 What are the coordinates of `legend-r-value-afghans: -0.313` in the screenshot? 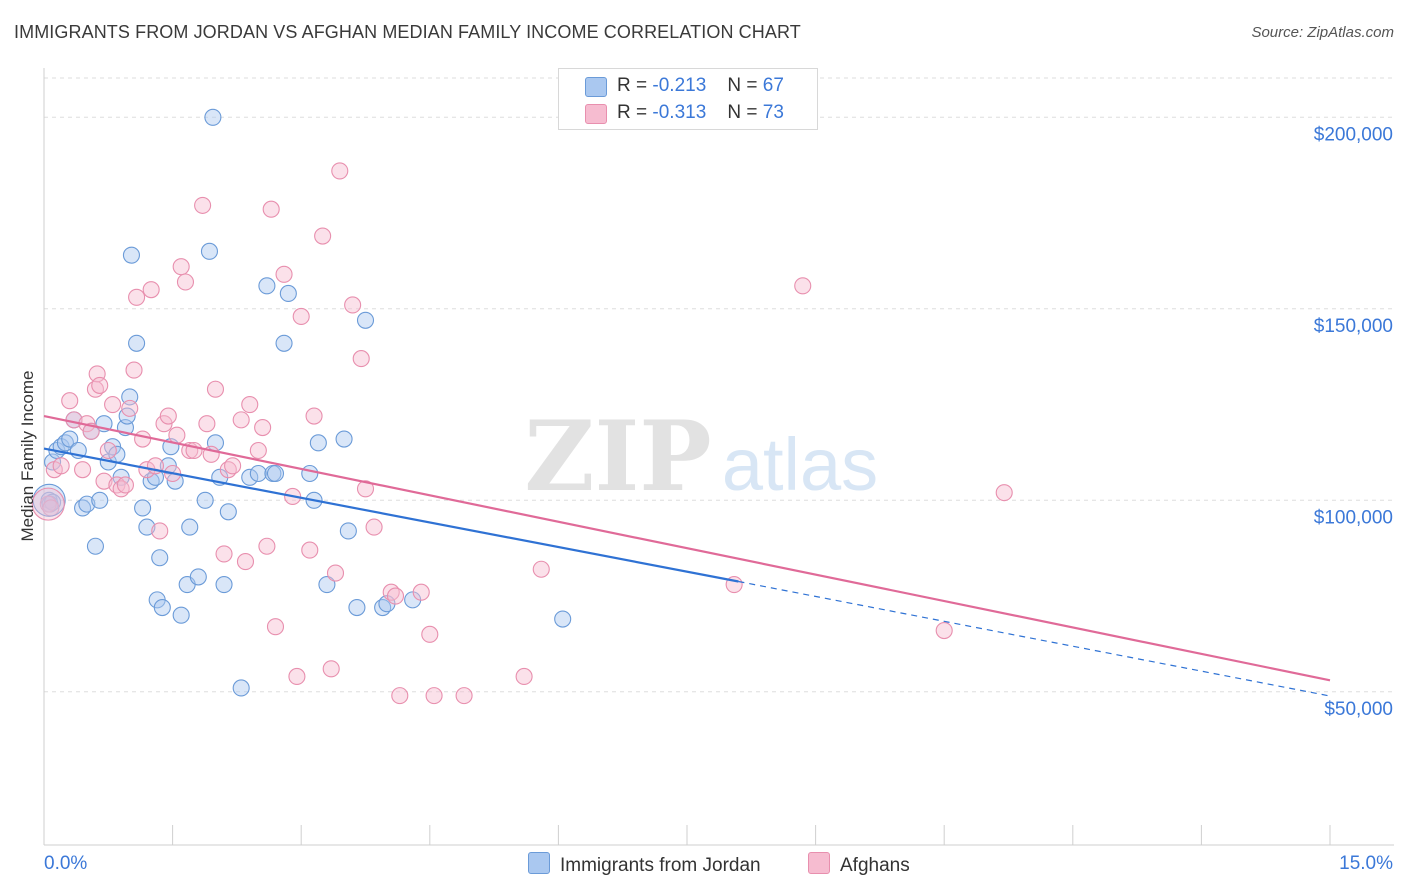 It's located at (679, 112).